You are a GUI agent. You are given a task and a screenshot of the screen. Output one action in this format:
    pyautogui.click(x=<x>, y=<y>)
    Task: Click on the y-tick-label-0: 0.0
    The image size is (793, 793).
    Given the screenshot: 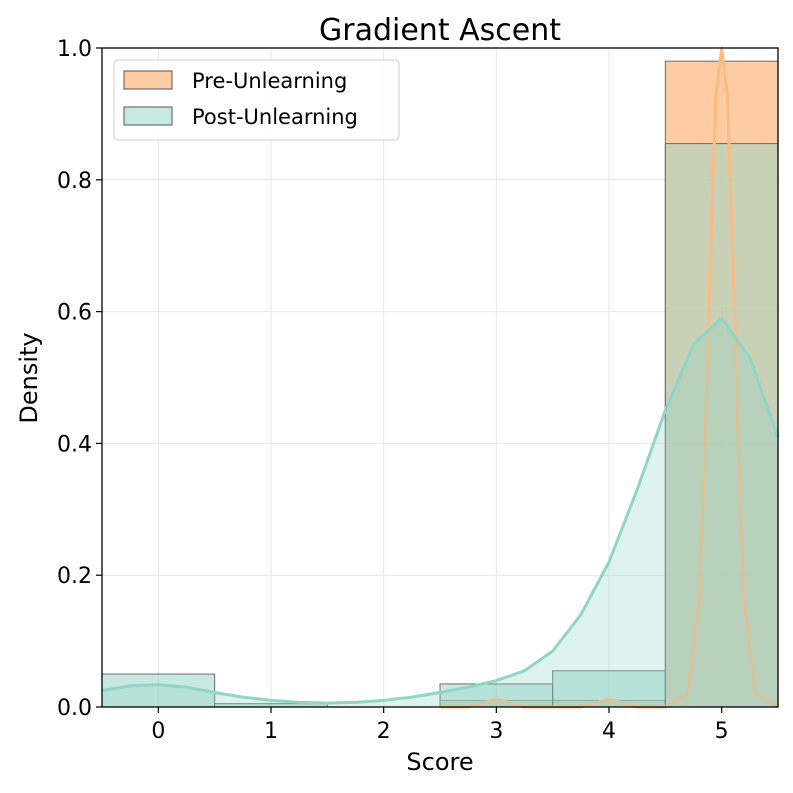 What is the action you would take?
    pyautogui.click(x=74, y=708)
    